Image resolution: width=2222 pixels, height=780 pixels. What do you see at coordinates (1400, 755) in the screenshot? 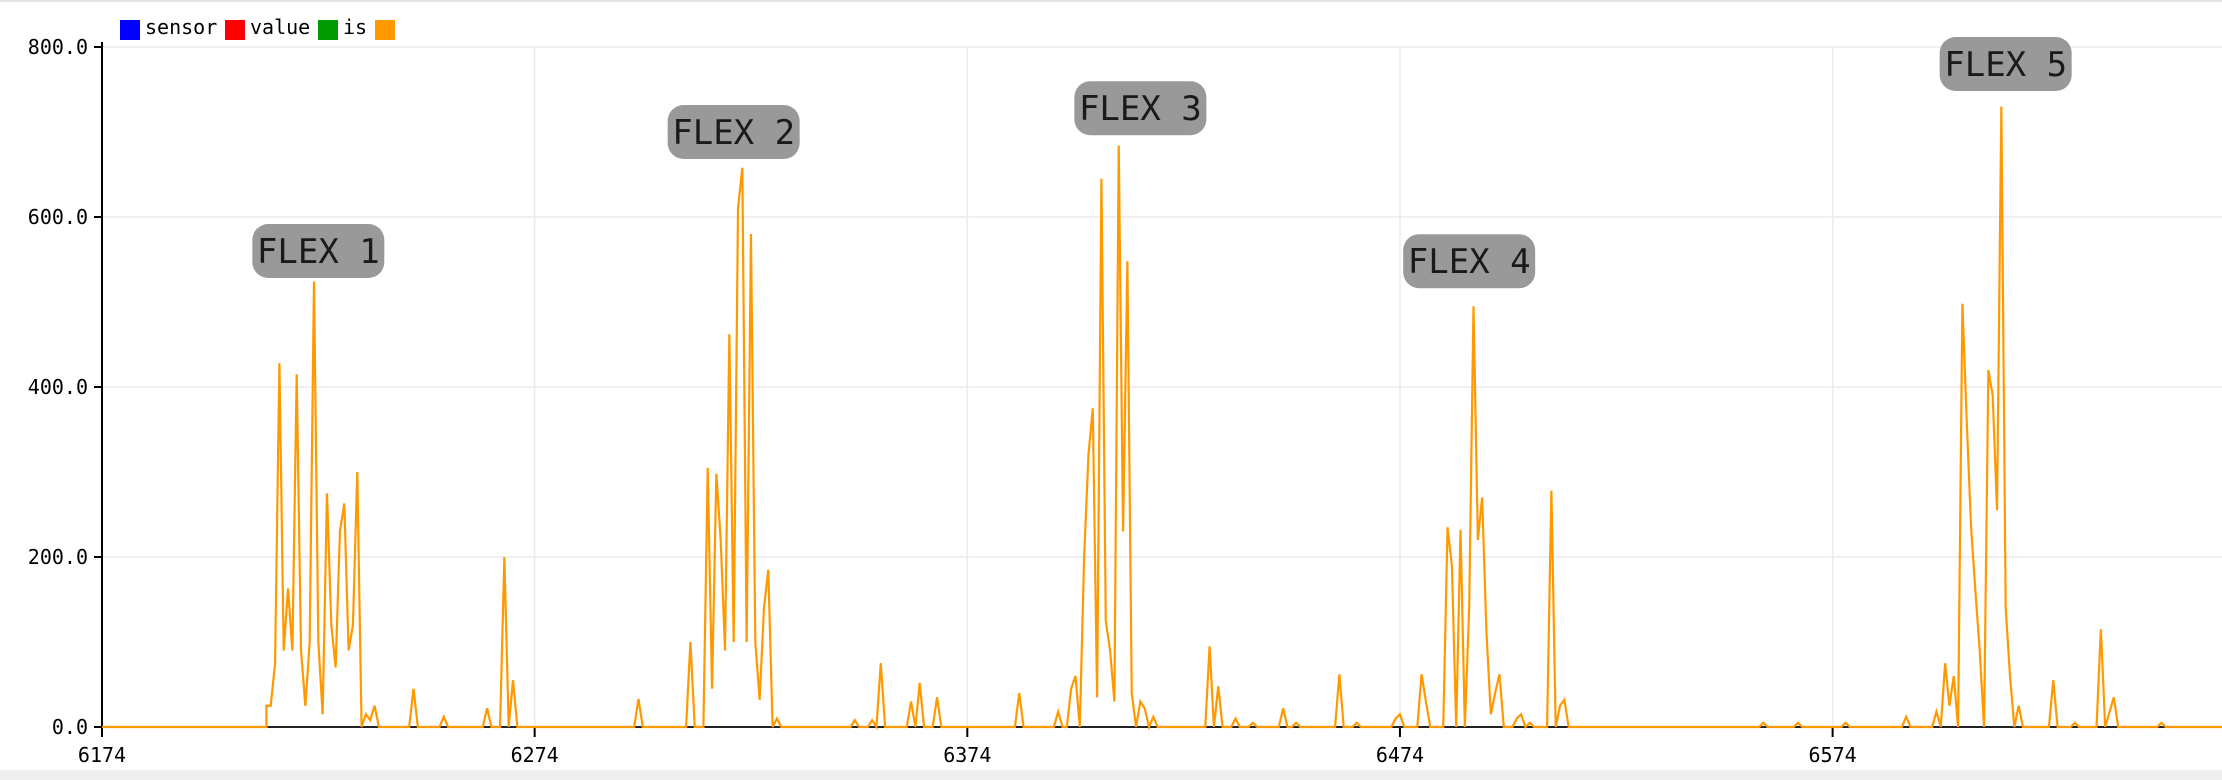
I see `x-tick-label: 6474` at bounding box center [1400, 755].